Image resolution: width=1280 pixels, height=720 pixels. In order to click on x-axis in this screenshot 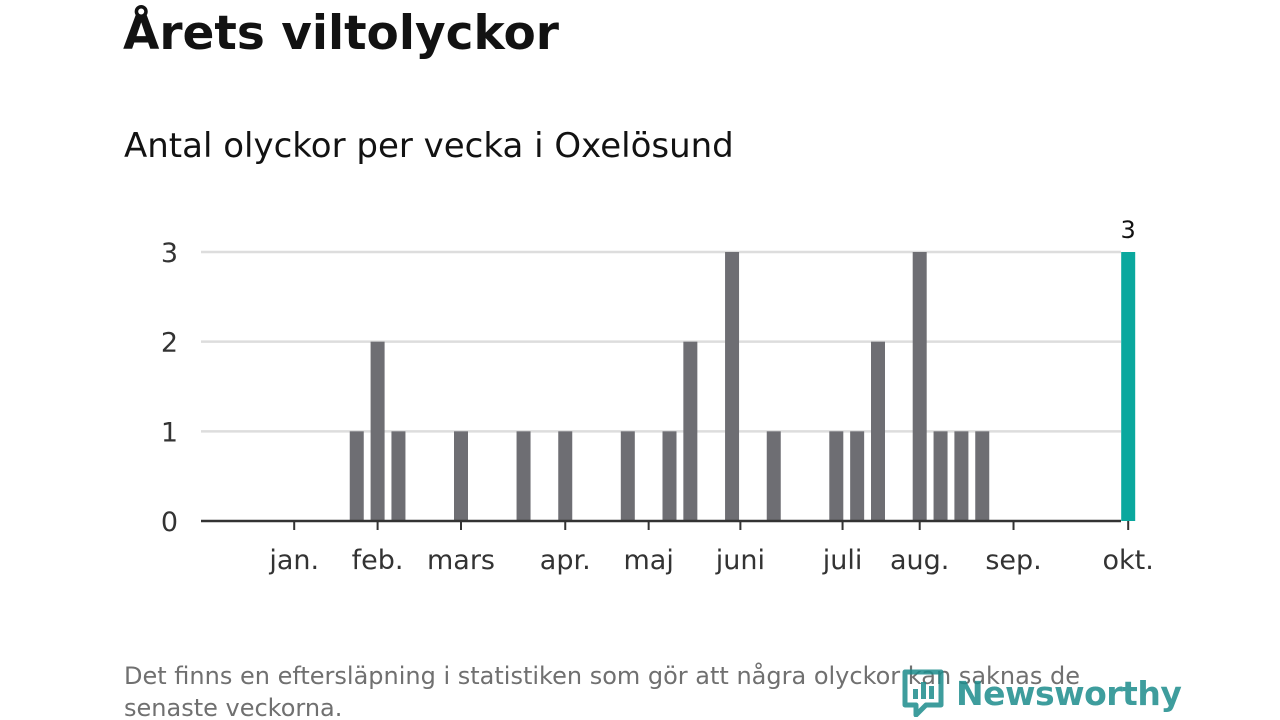, I will do `click(665, 524)`.